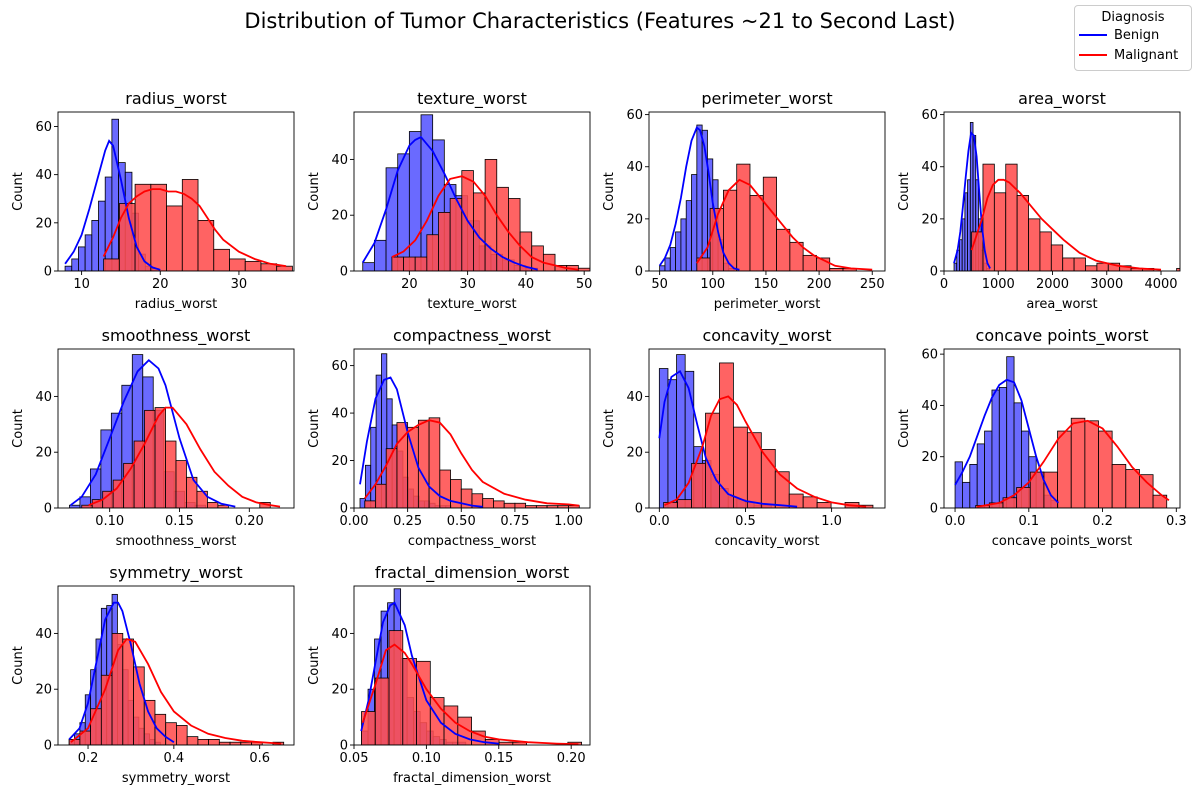 The height and width of the screenshot is (800, 1200). I want to click on x-tick-label: 40, so click(526, 284).